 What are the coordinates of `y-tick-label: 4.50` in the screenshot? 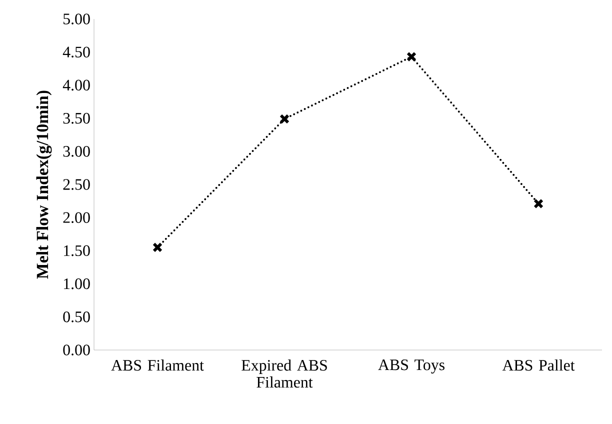 It's located at (76, 52).